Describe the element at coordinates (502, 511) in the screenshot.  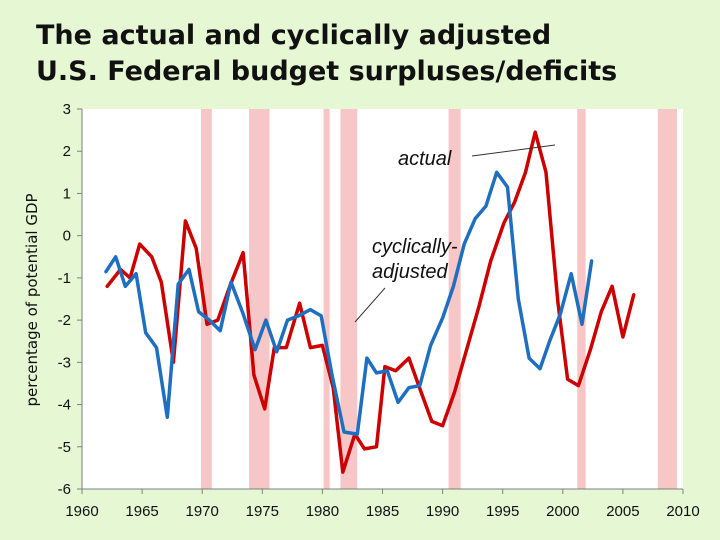
I see `x-tick-label: 1995` at that location.